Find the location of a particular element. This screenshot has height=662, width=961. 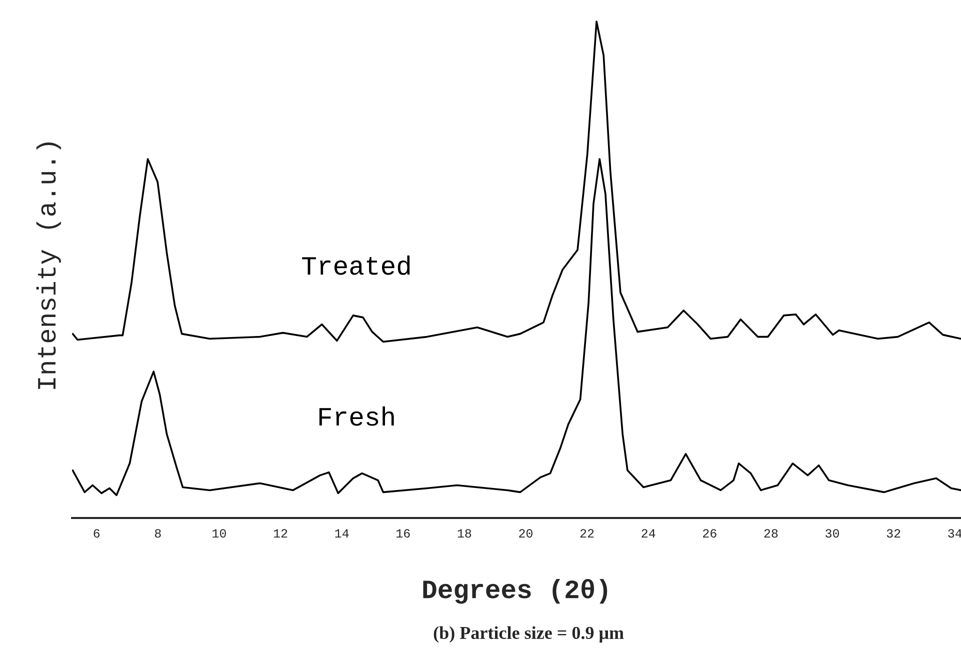

x-tick-label: 22 is located at coordinates (587, 533).